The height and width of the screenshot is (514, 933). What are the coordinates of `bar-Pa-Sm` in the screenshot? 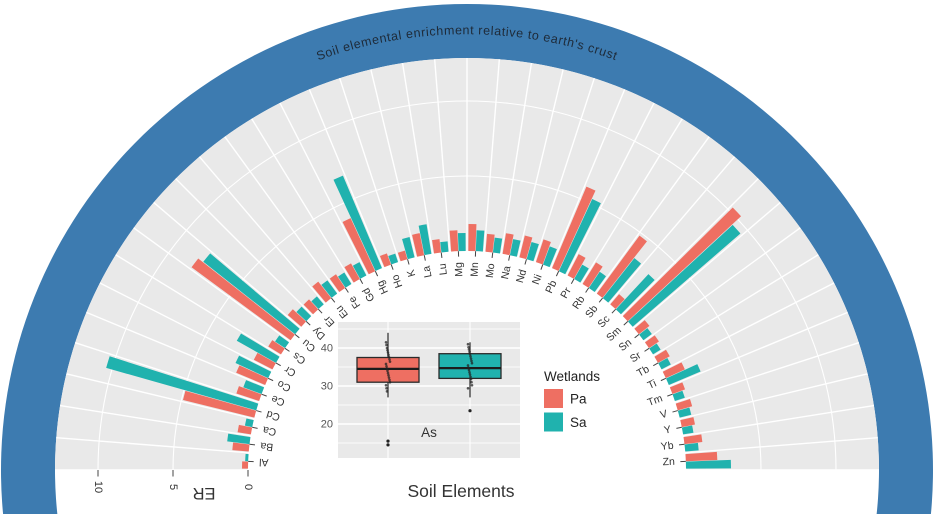 It's located at (682, 264).